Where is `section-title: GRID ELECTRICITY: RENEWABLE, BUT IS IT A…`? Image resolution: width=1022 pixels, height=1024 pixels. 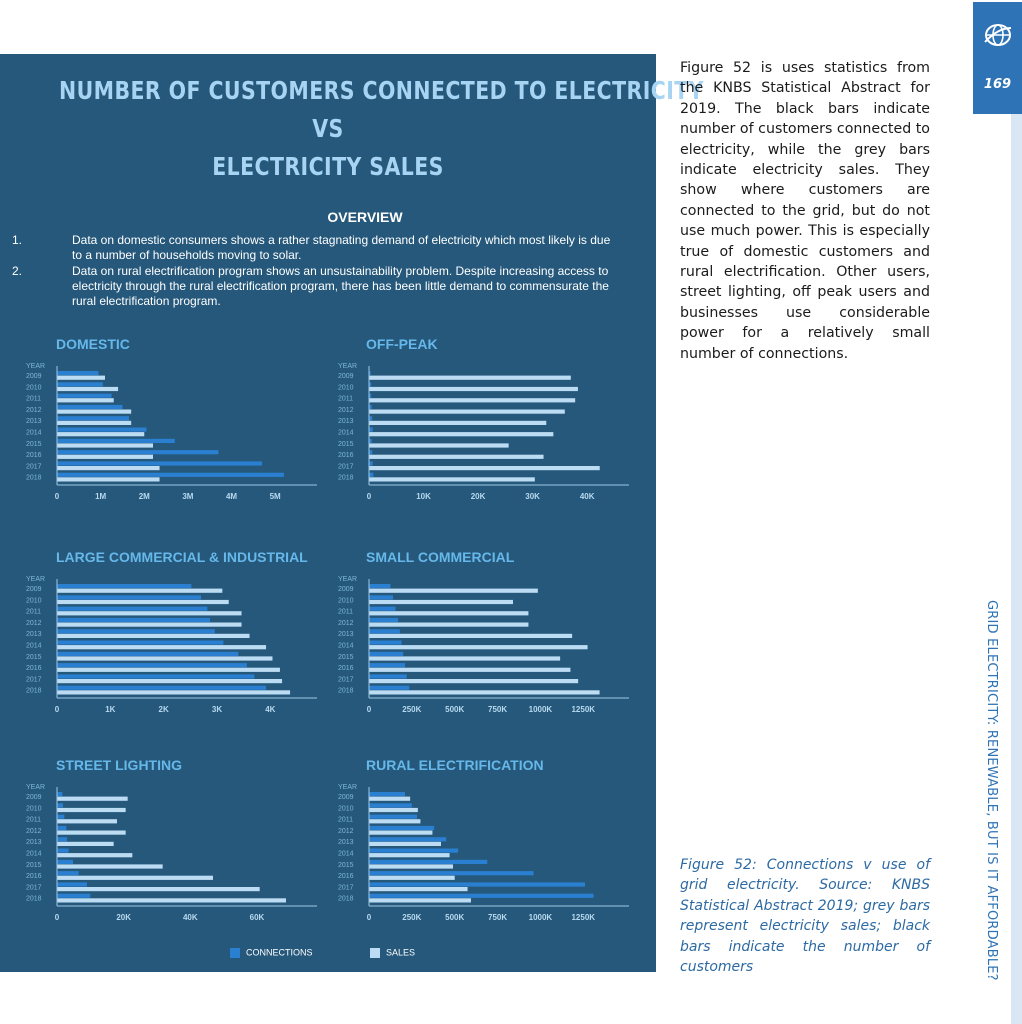 section-title: GRID ELECTRICITY: RENEWABLE, BUT IS IT A… is located at coordinates (991, 790).